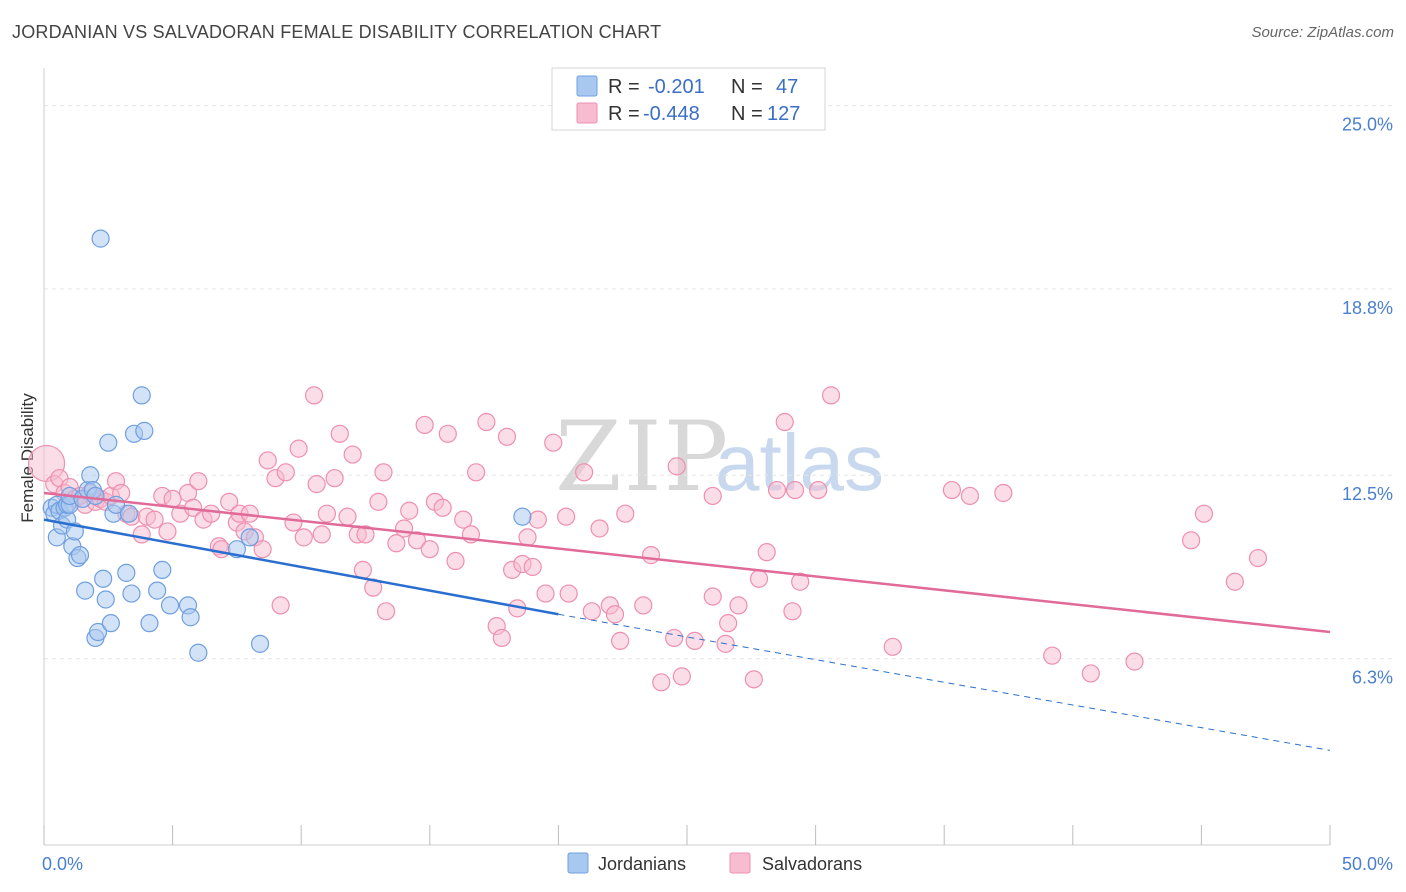  I want to click on legend-swatch-jordanian, so click(587, 86).